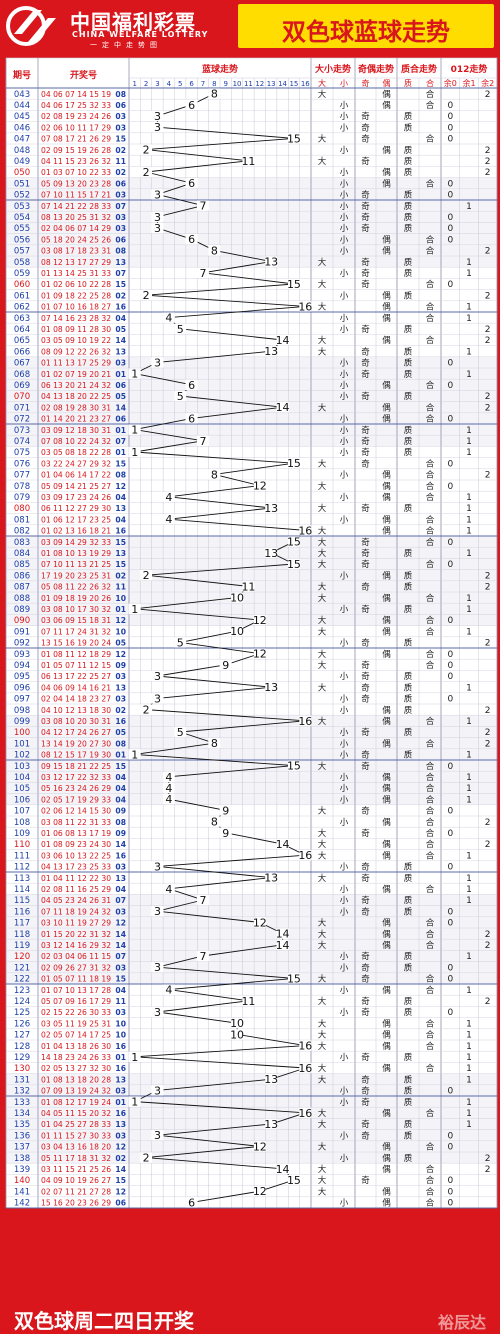  I want to click on issue-number: 046, so click(22, 128).